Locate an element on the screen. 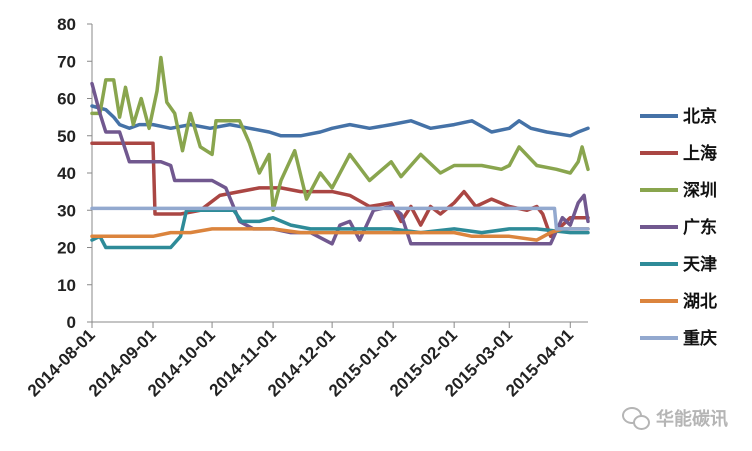 Image resolution: width=752 pixels, height=451 pixels. y-tick-label: 0 is located at coordinates (71, 322).